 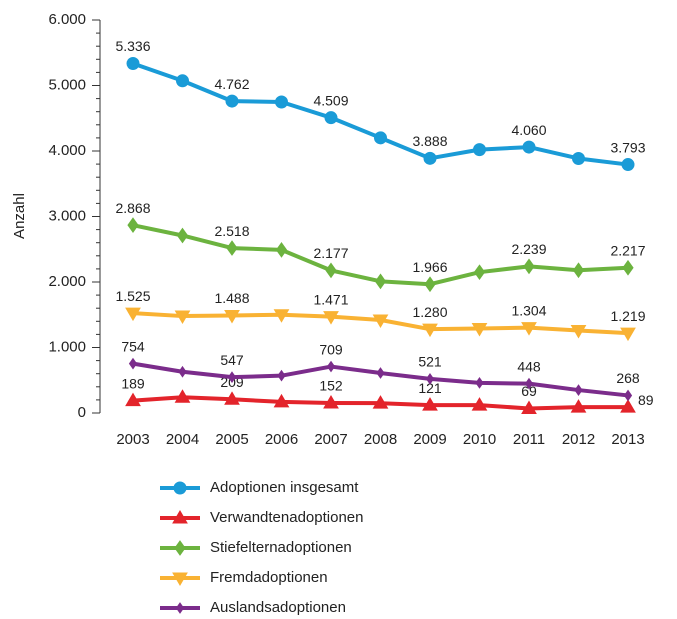 What do you see at coordinates (269, 577) in the screenshot?
I see `legend-label: Fremdadoptionen` at bounding box center [269, 577].